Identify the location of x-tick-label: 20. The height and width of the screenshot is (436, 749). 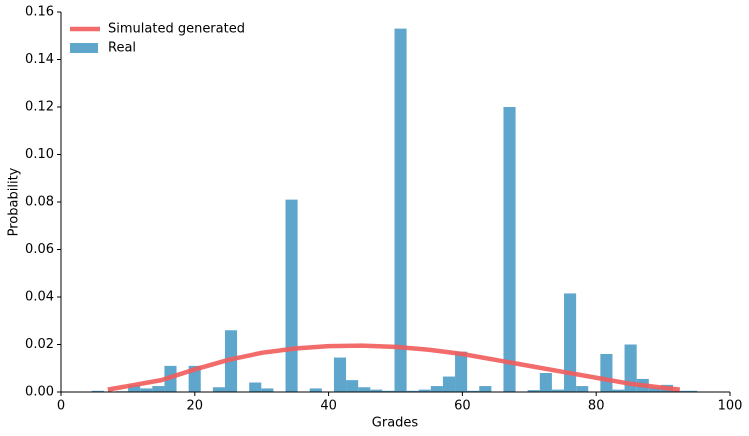
(195, 406).